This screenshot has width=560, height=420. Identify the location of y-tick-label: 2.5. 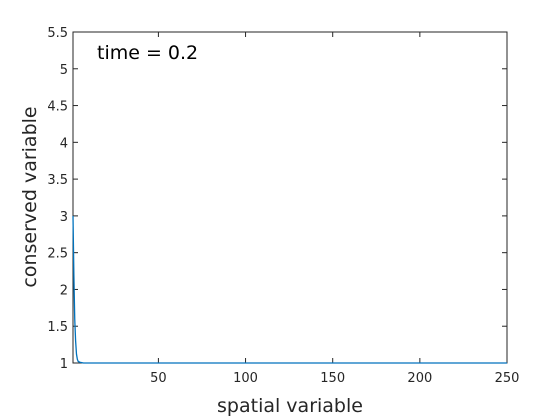
(57, 254).